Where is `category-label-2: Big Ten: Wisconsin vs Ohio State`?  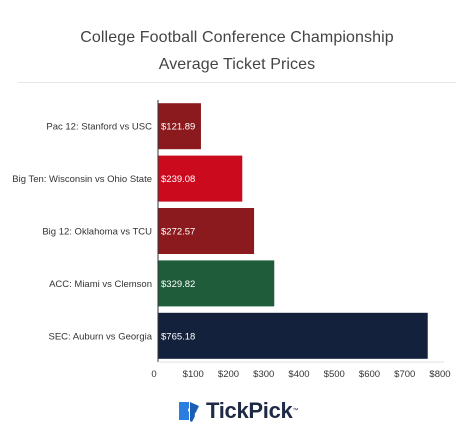 category-label-2: Big Ten: Wisconsin vs Ohio State is located at coordinates (82, 179).